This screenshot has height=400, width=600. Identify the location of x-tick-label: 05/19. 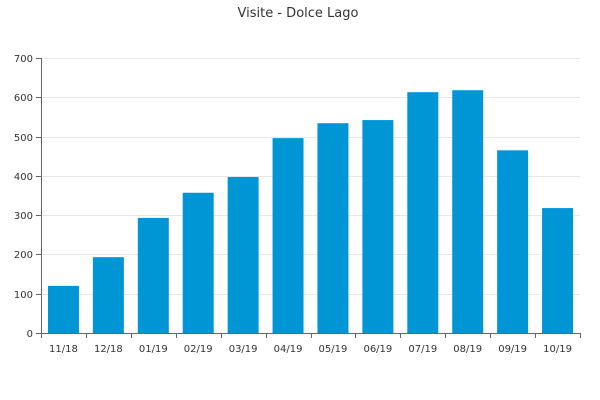
(333, 349).